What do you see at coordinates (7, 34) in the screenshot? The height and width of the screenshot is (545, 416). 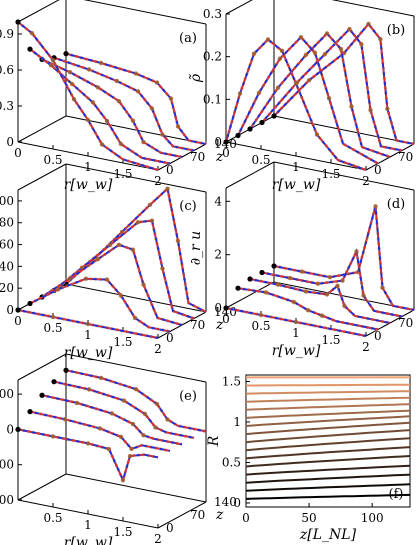 I see `y-tick-label: 0.9` at bounding box center [7, 34].